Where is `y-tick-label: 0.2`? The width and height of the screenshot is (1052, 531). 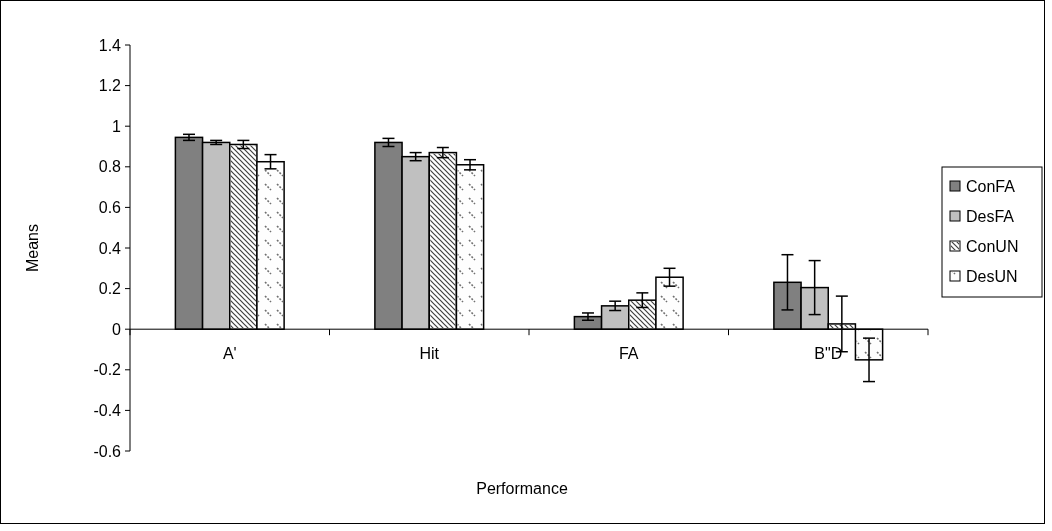 y-tick-label: 0.2 is located at coordinates (110, 289).